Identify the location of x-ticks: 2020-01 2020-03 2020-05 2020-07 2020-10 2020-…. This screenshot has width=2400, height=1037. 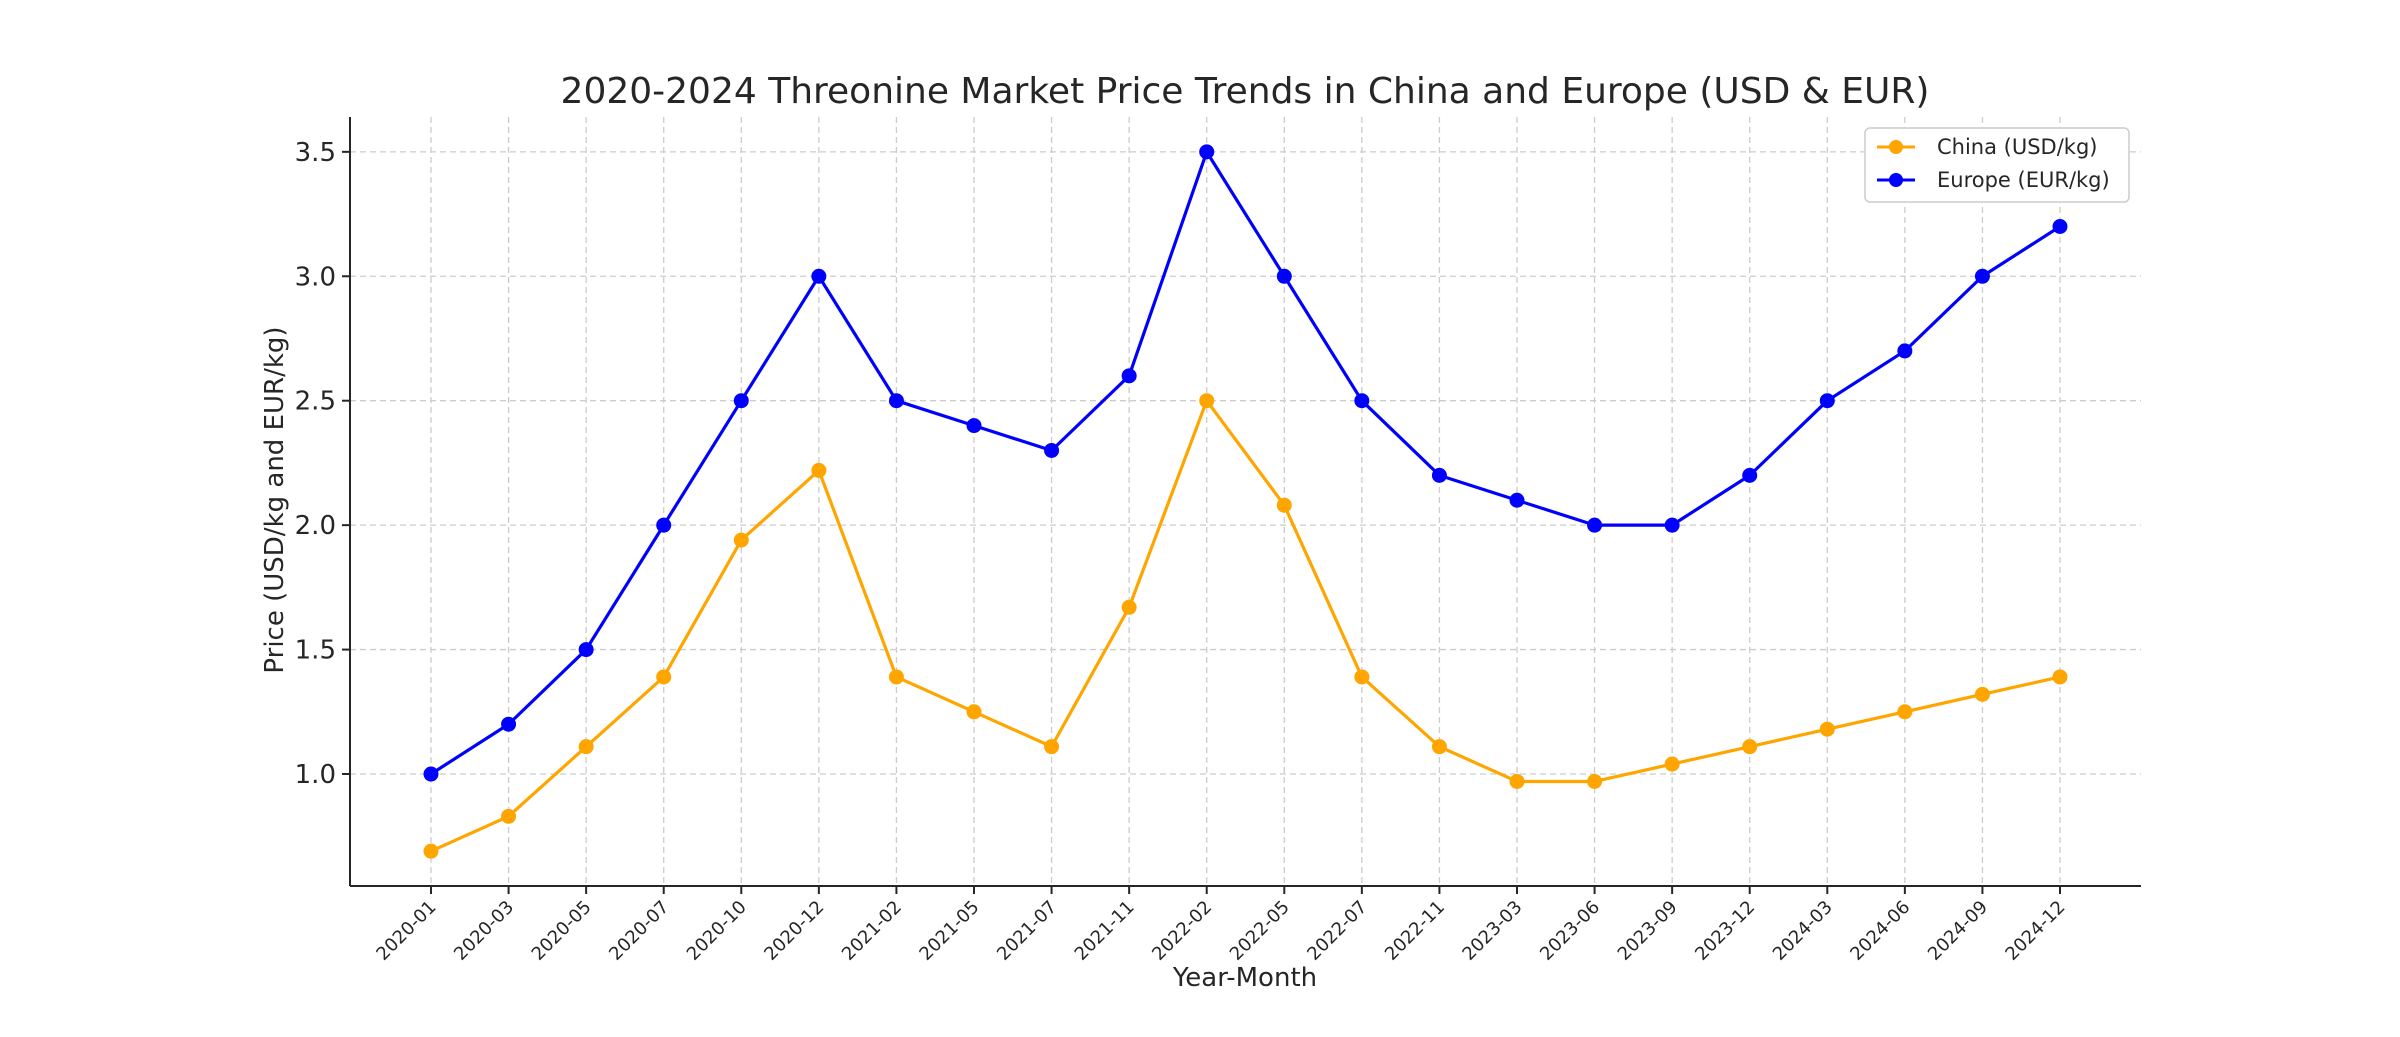
(1221, 925).